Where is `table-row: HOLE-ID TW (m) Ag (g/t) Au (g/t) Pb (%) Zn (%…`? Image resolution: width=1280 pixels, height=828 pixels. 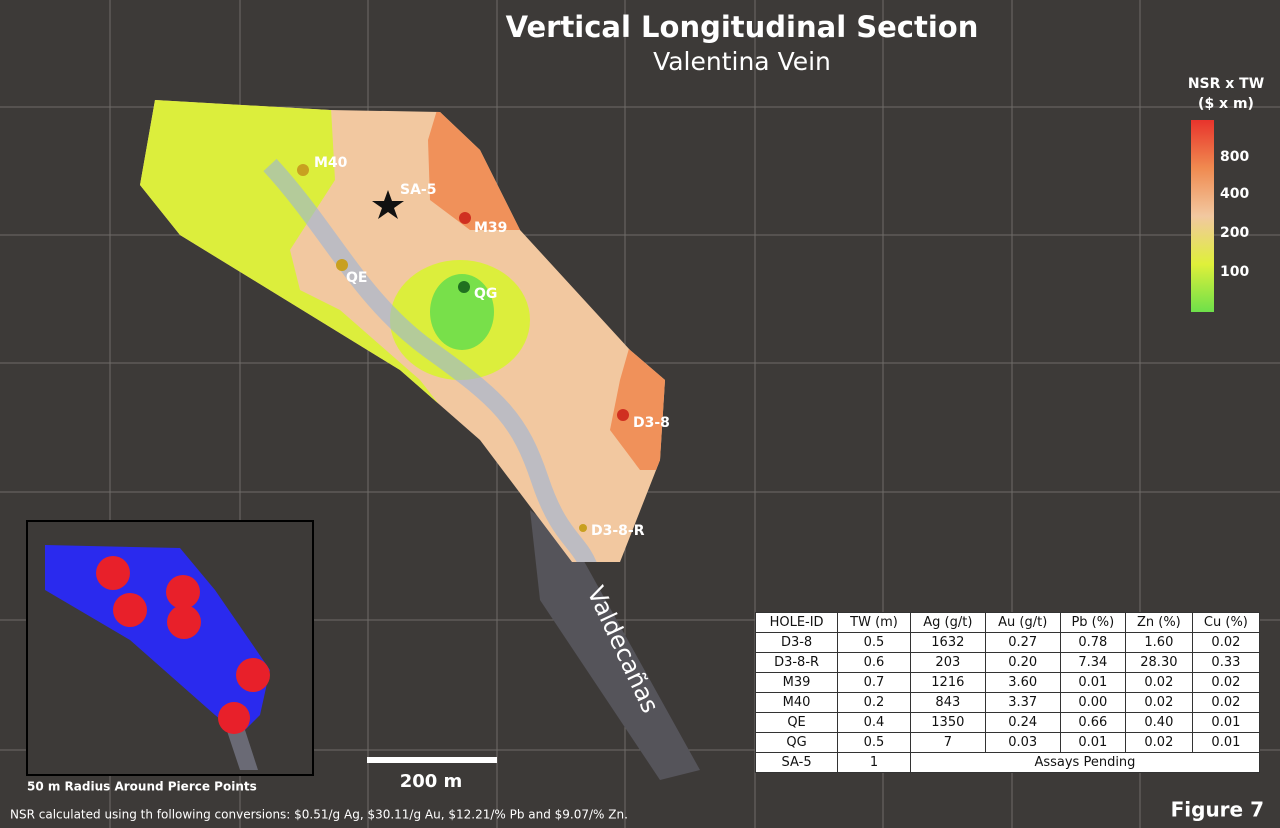
table-row: HOLE-ID TW (m) Ag (g/t) Au (g/t) Pb (%) Zn (%… is located at coordinates (1007, 622).